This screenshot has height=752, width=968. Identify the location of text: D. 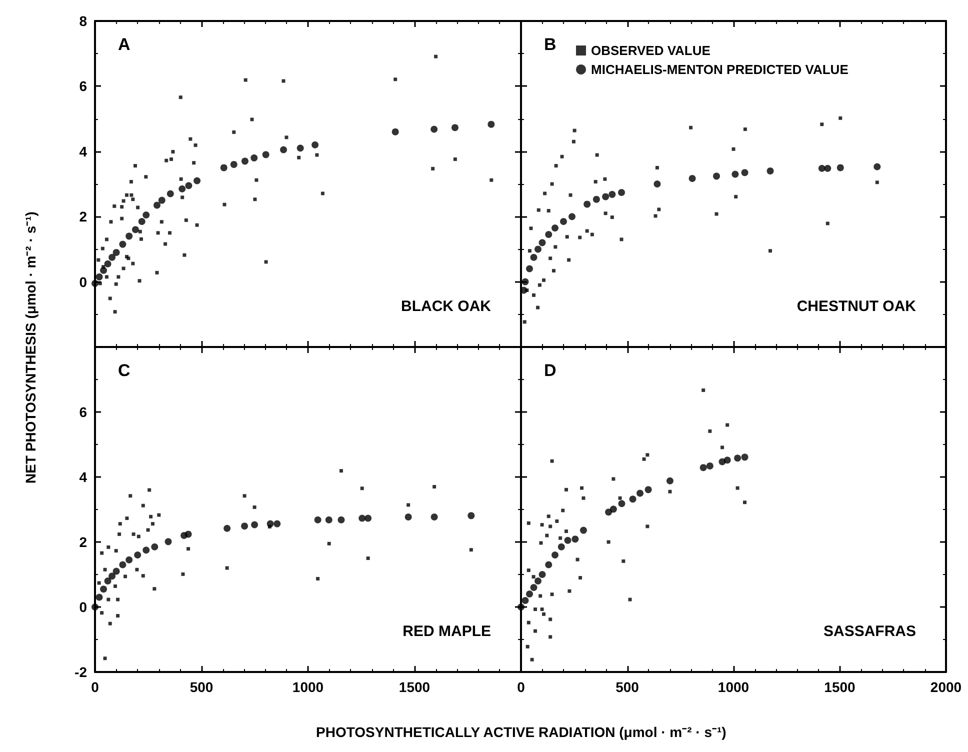
(550, 370).